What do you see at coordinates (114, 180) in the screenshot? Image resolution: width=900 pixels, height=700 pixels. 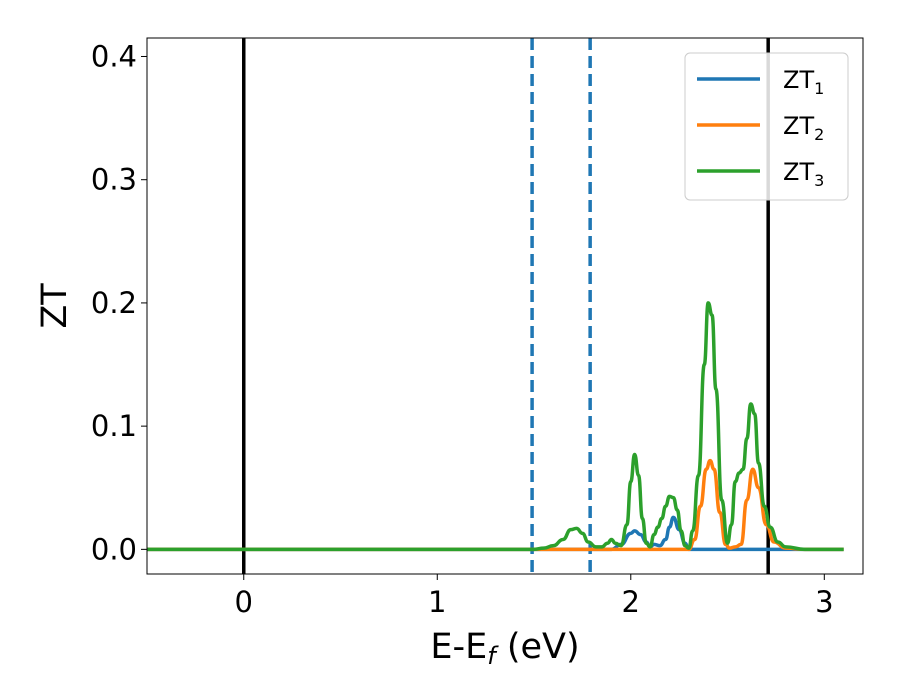 I see `y-tick-label: 0.3` at bounding box center [114, 180].